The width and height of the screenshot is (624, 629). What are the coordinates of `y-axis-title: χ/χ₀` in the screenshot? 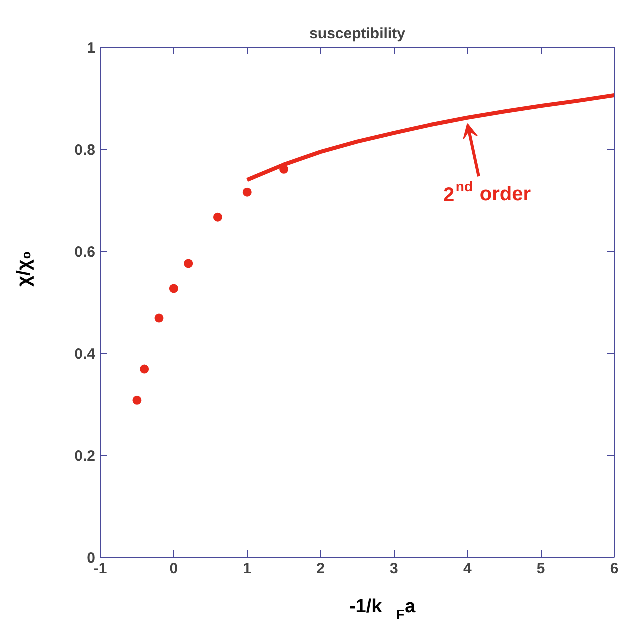 It's located at (24, 269).